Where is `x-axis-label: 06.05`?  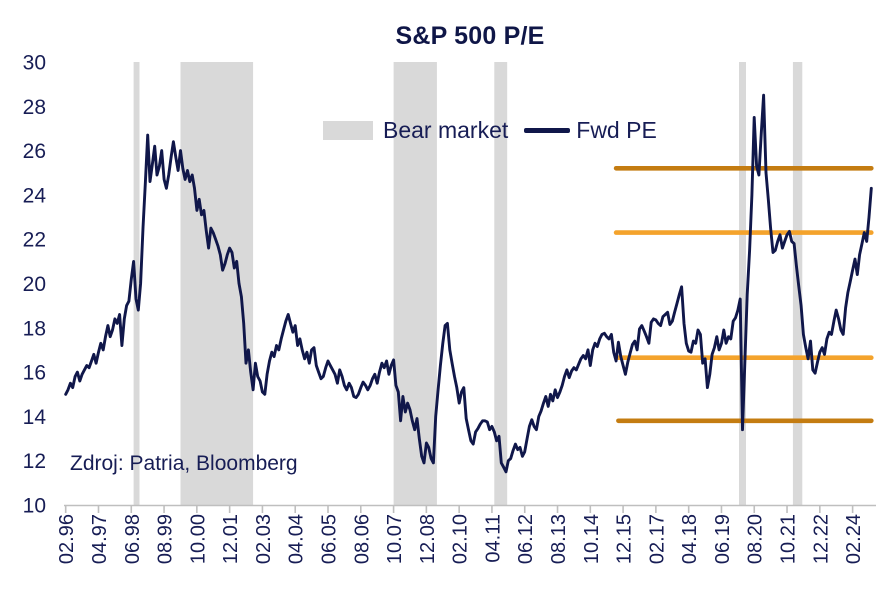
x-axis-label: 06.05 is located at coordinates (330, 539).